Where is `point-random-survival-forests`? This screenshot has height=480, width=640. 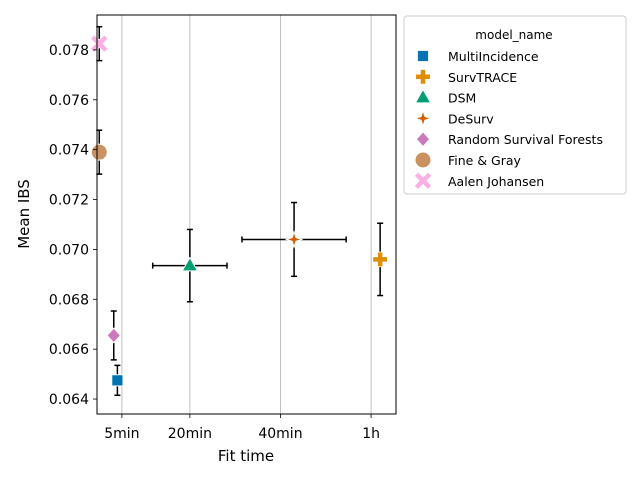
point-random-survival-forests is located at coordinates (114, 335).